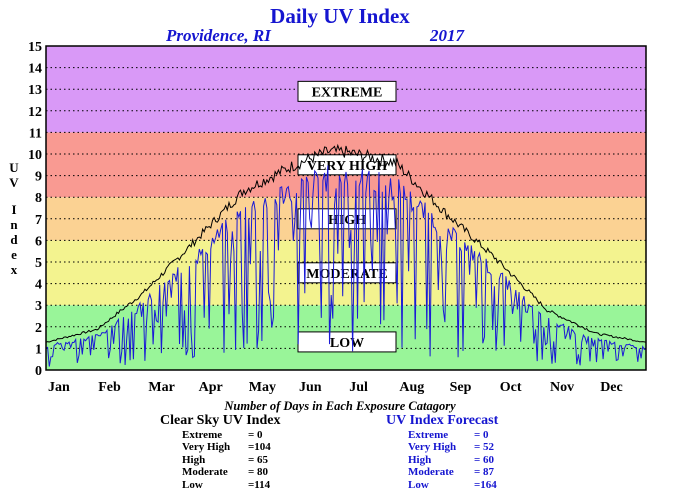 The width and height of the screenshot is (680, 500). What do you see at coordinates (262, 387) in the screenshot?
I see `x-tick-label: May` at bounding box center [262, 387].